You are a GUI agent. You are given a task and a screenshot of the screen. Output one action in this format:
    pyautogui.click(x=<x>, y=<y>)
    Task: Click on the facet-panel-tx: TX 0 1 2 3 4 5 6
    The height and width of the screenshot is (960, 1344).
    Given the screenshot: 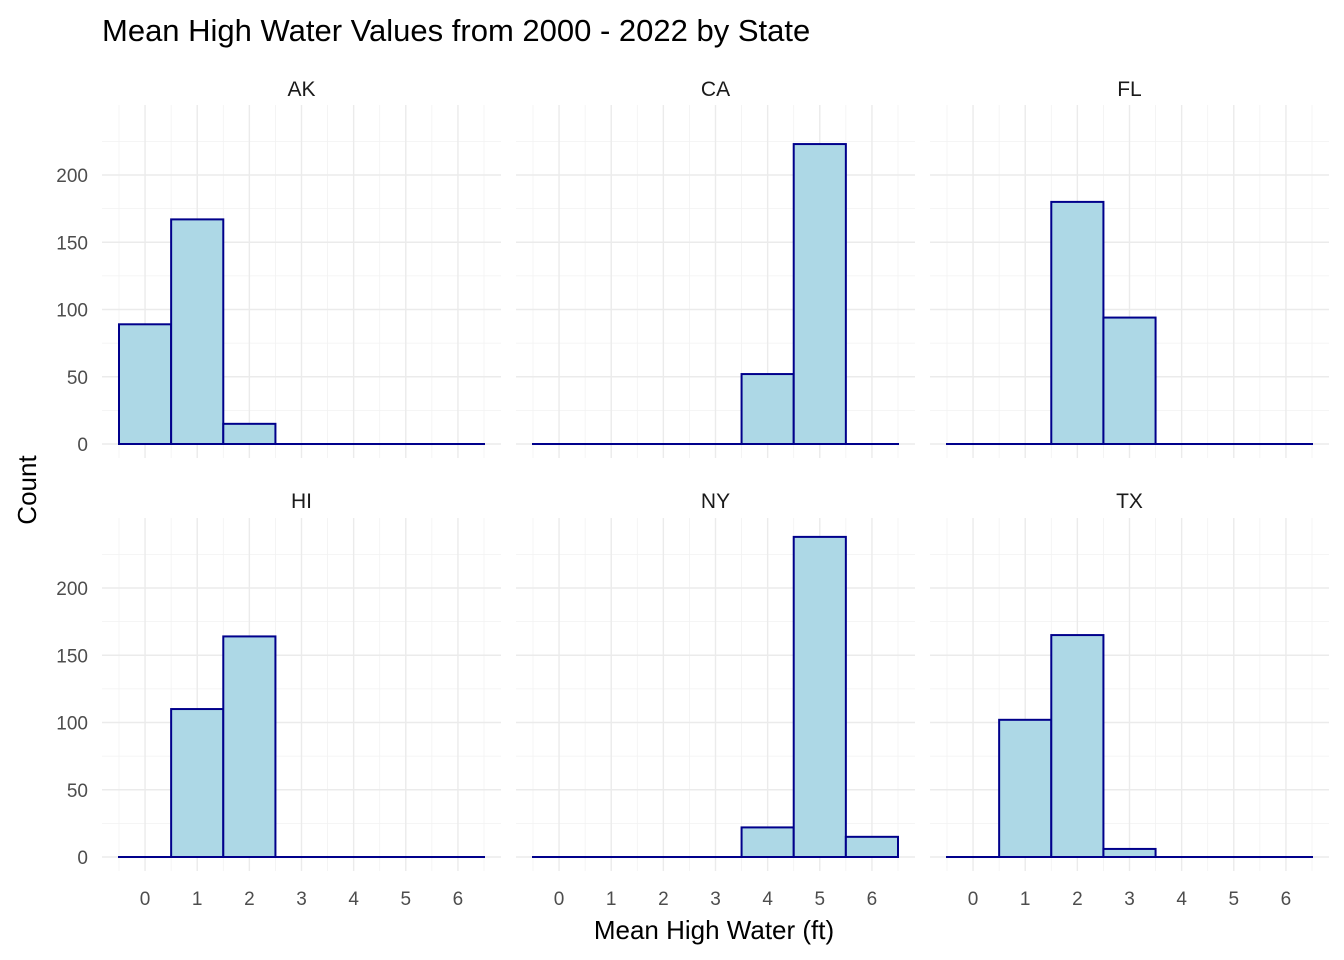 What is the action you would take?
    pyautogui.click(x=1129, y=700)
    